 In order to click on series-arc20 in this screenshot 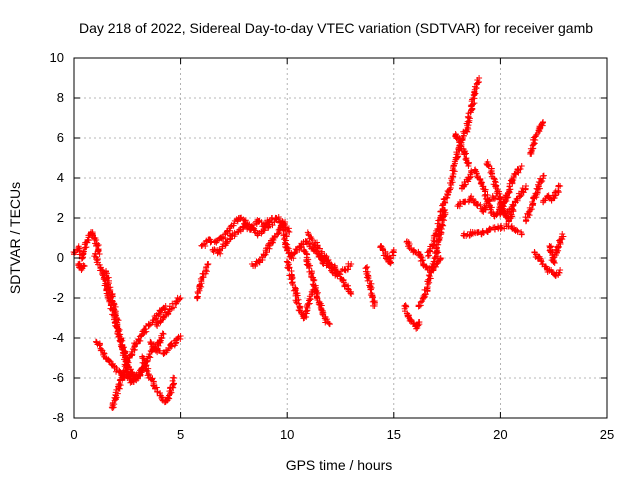, I will do `click(387, 255)`.